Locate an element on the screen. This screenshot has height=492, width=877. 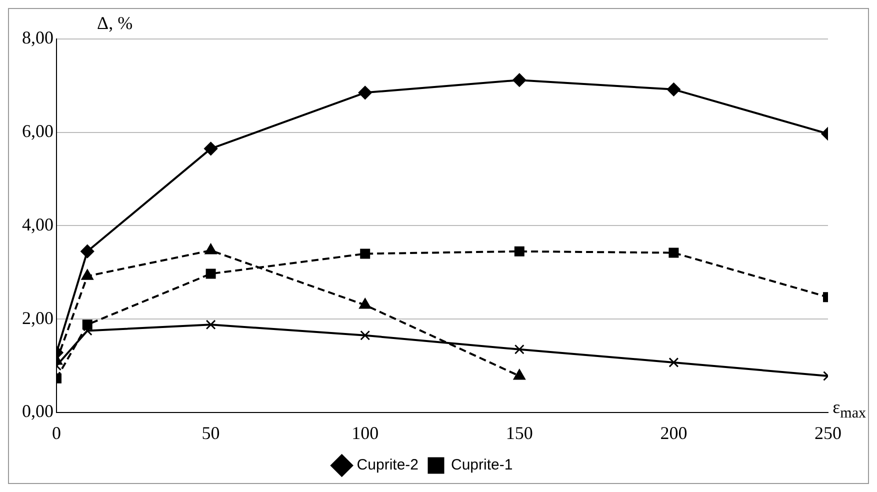
x-tick-label: 0 is located at coordinates (56, 432).